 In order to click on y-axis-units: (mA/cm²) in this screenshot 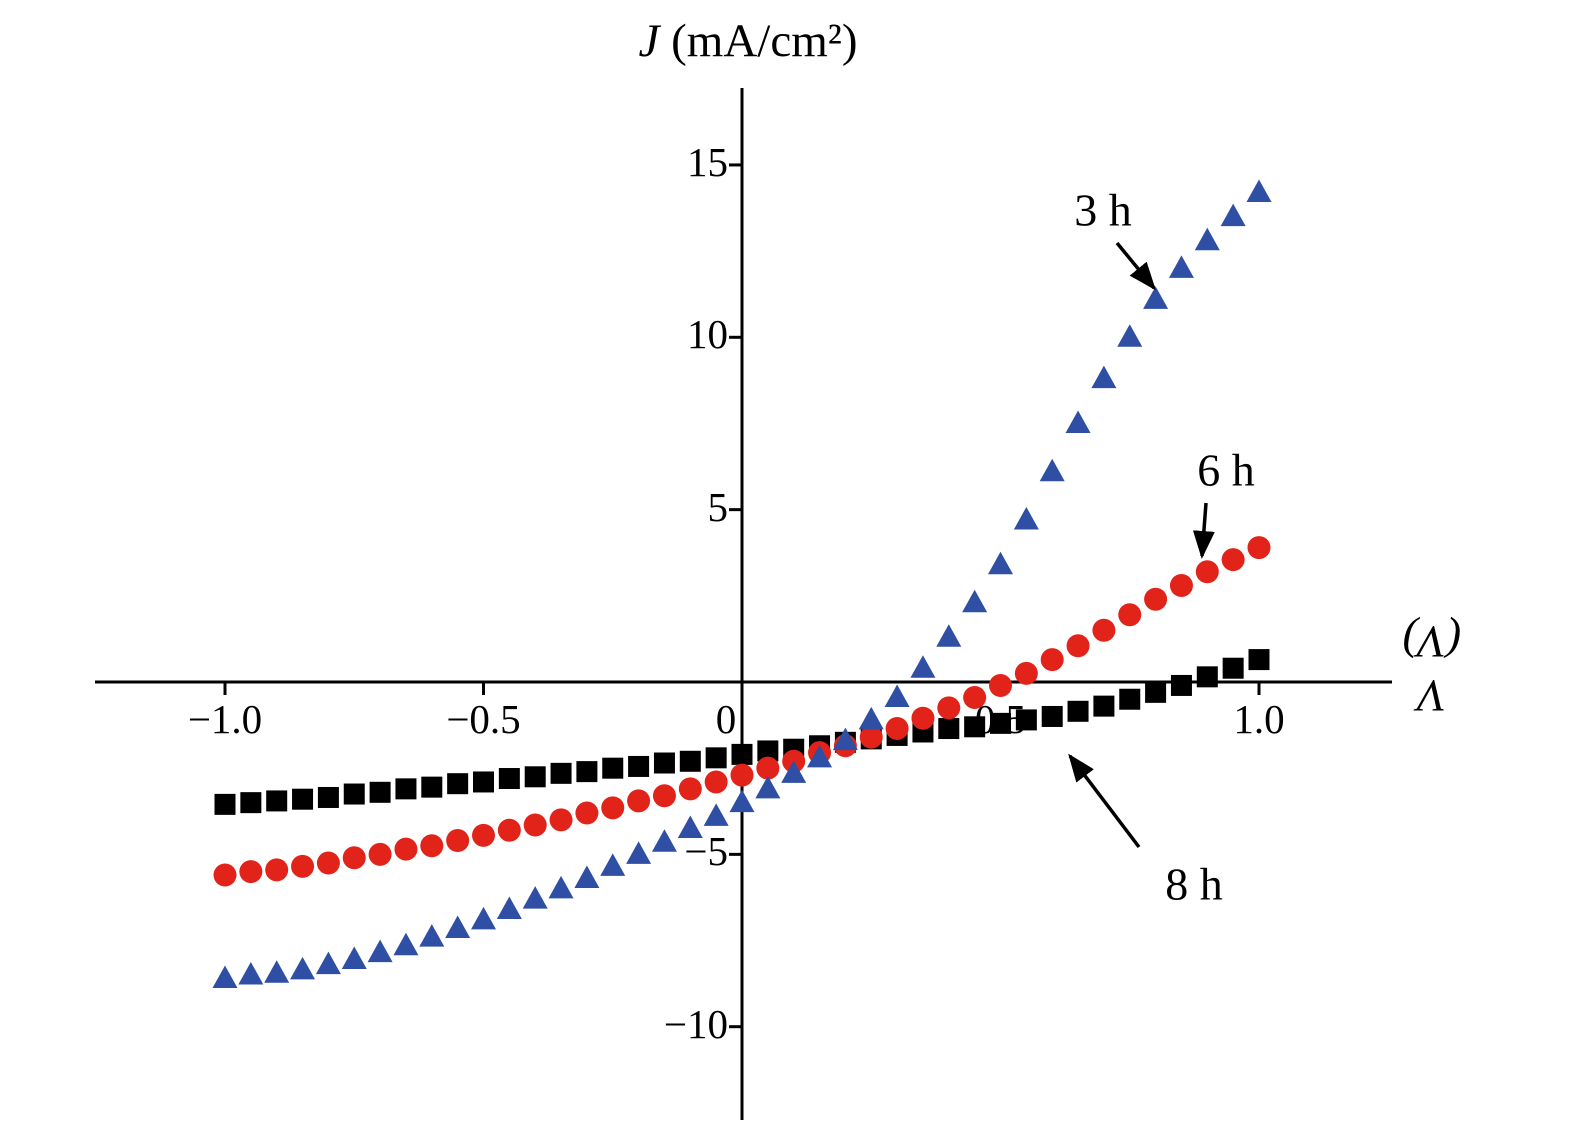, I will do `click(758, 41)`.